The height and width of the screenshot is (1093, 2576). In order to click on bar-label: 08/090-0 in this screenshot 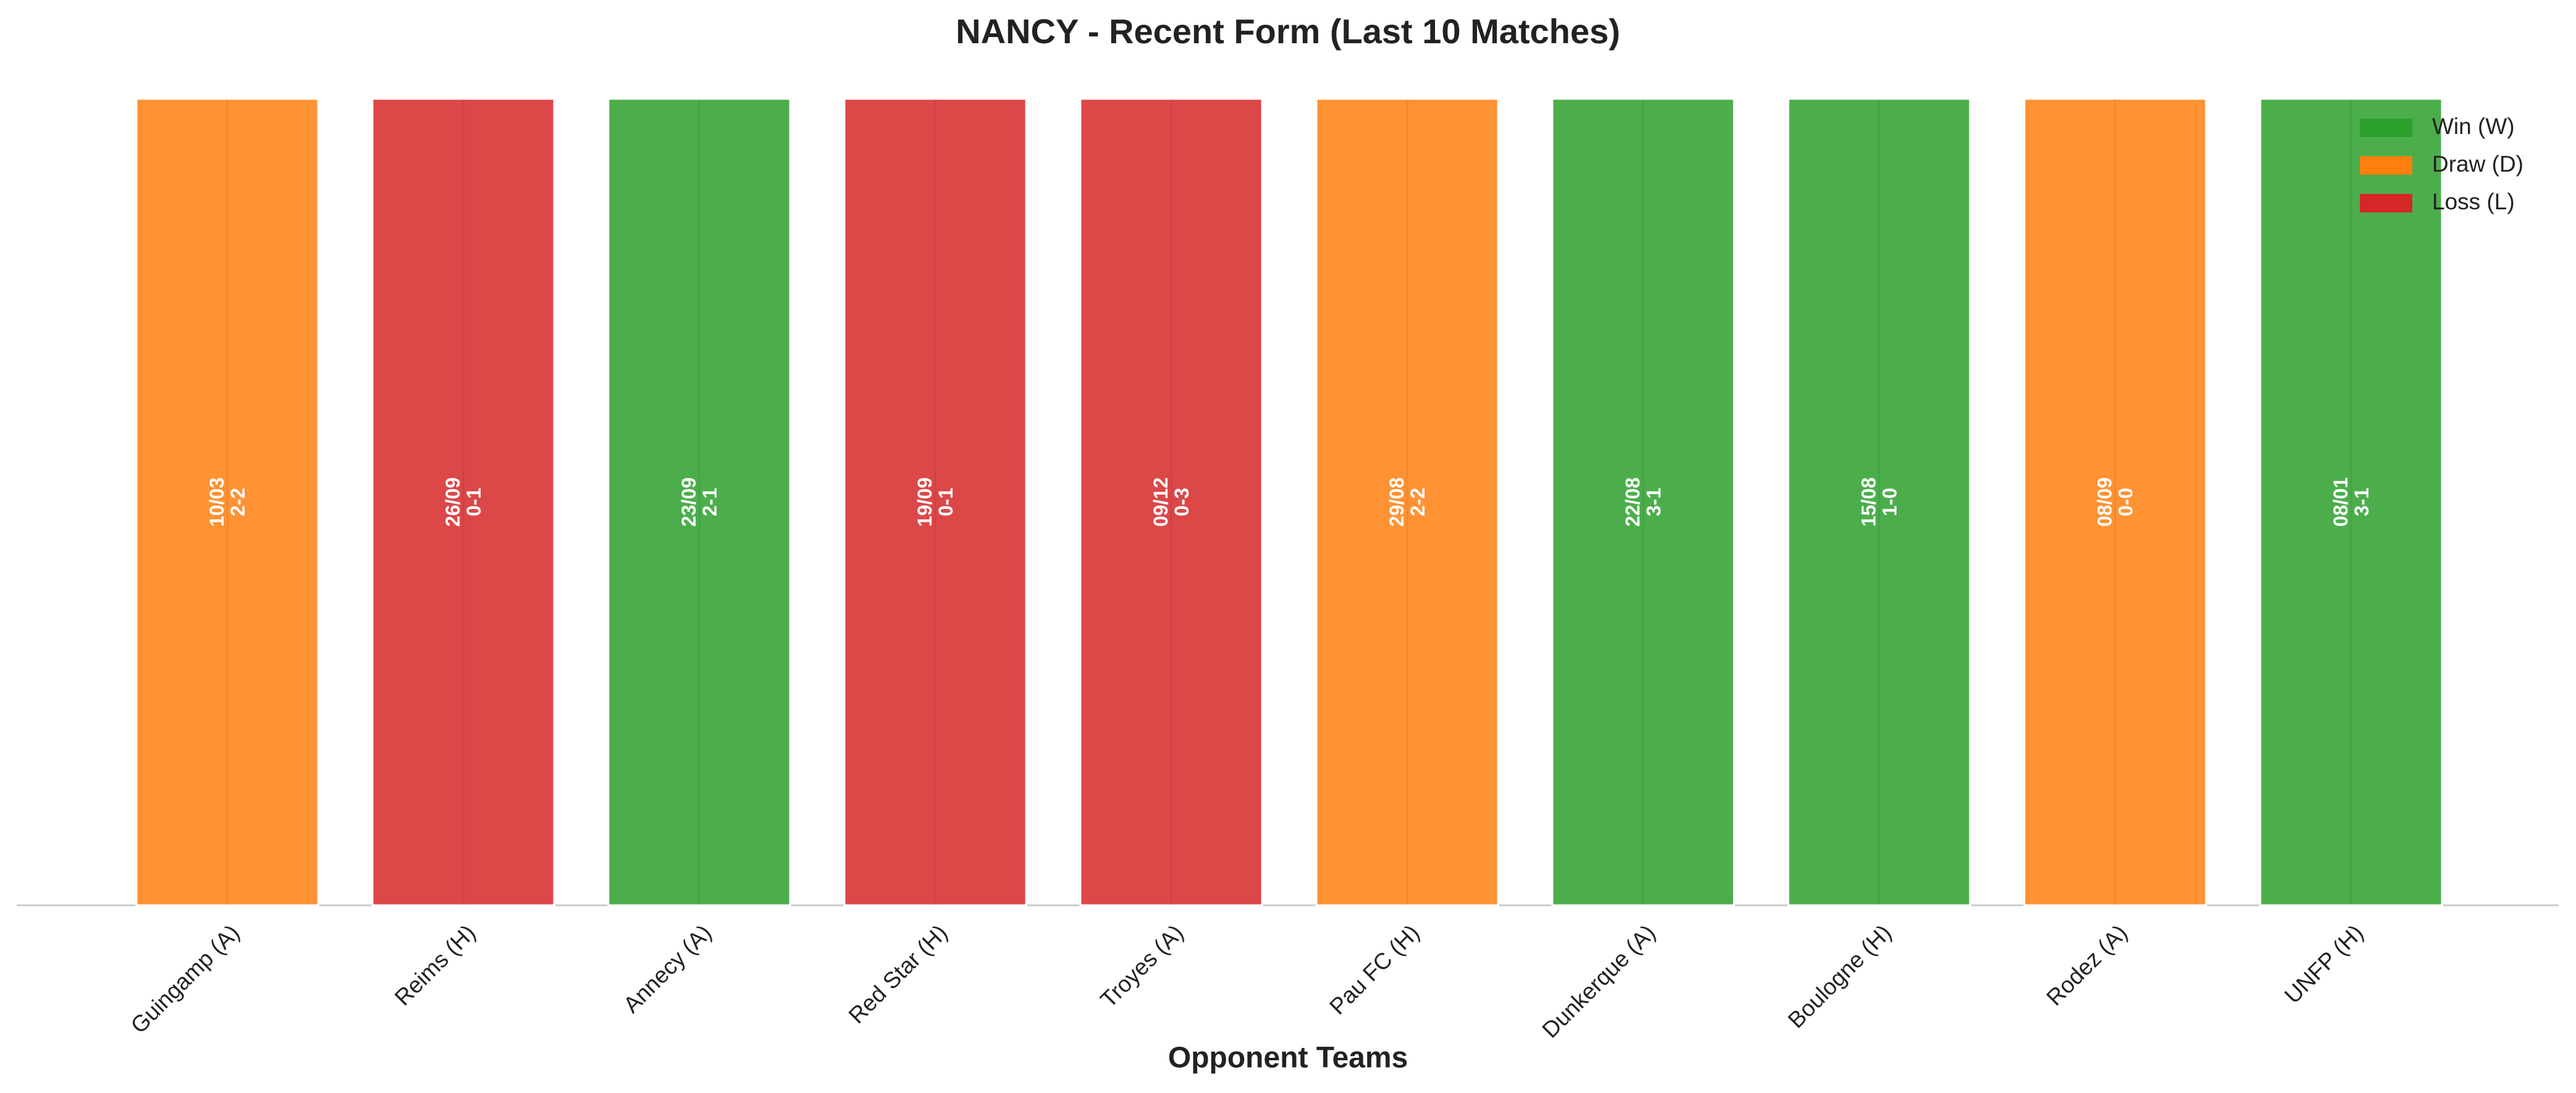, I will do `click(2115, 502)`.